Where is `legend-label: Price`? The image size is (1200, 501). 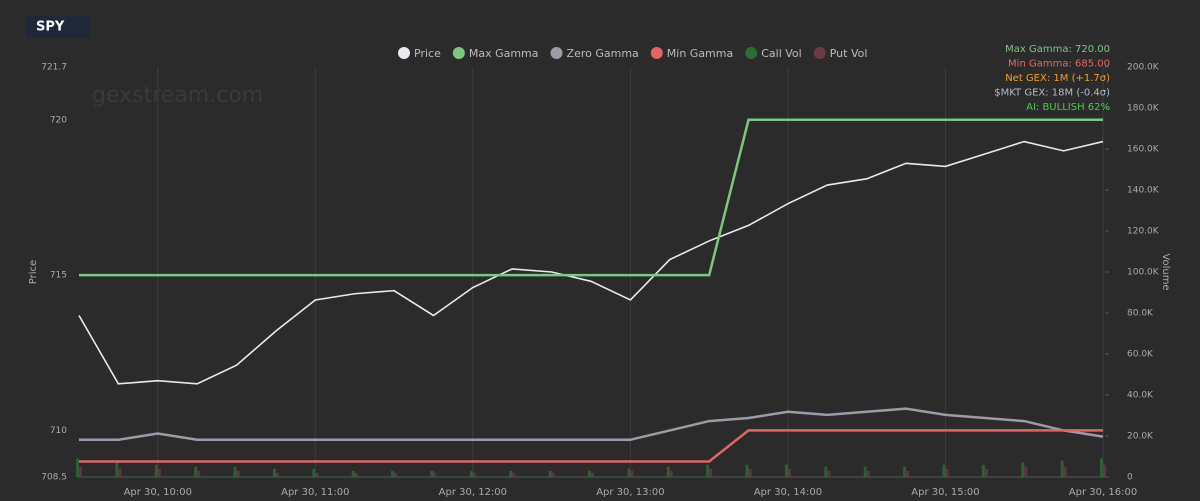
legend-label: Price is located at coordinates (427, 53).